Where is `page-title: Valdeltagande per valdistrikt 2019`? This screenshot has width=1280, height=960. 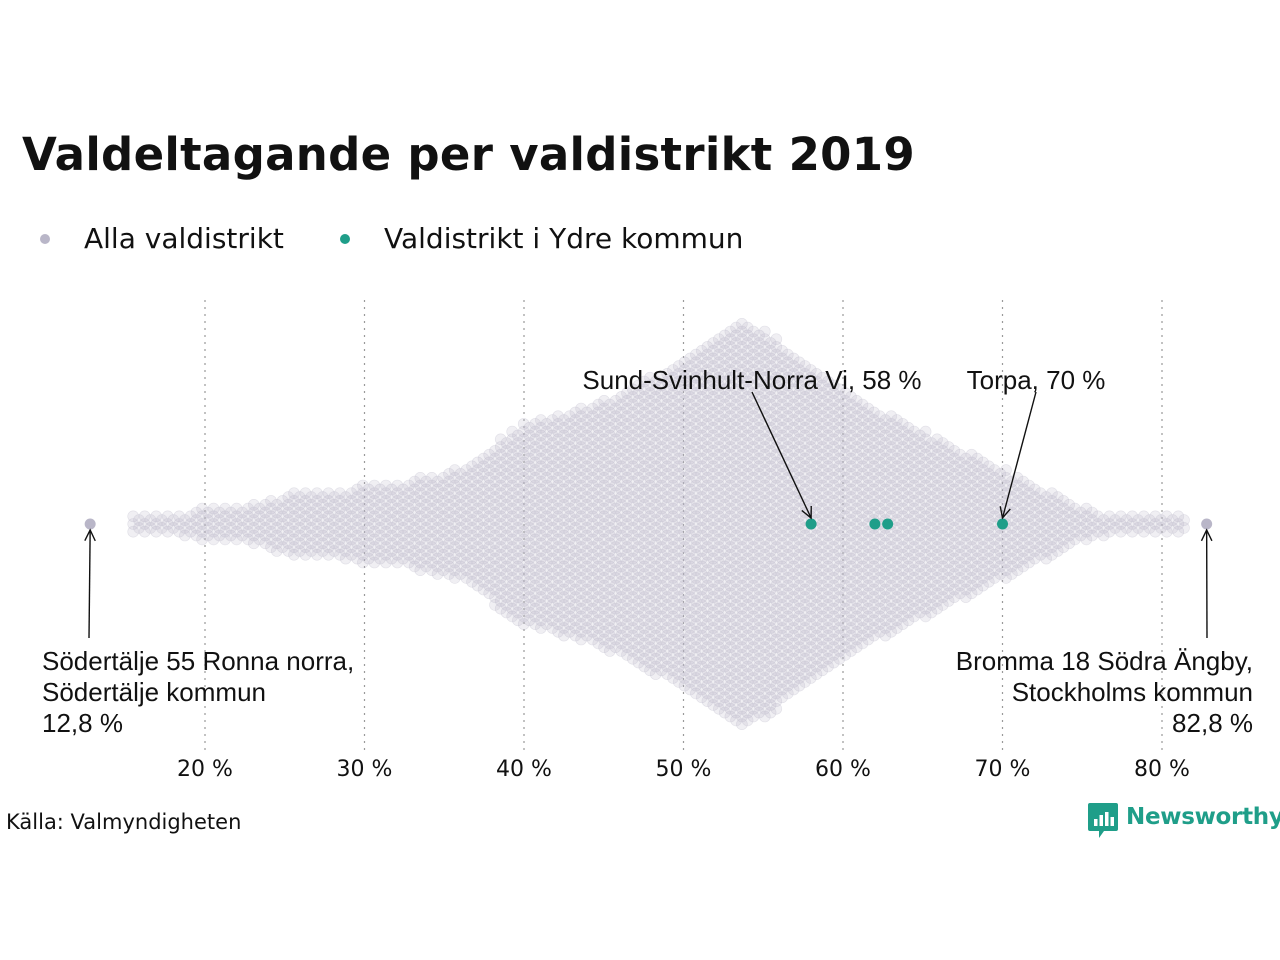 page-title: Valdeltagande per valdistrikt 2019 is located at coordinates (469, 154).